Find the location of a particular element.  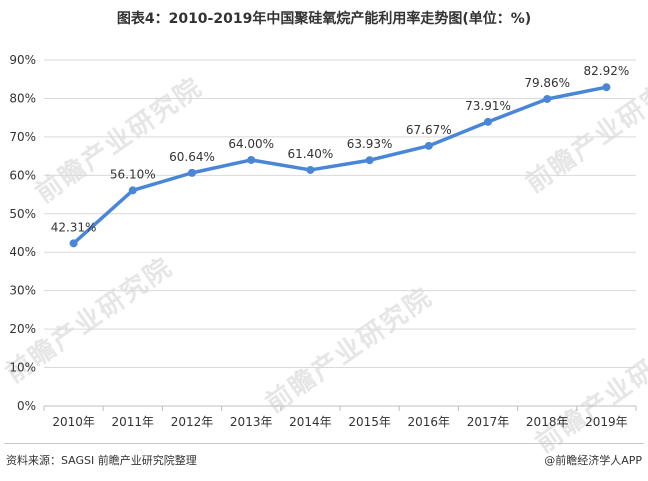

y-tick-label: 0% is located at coordinates (26, 406).